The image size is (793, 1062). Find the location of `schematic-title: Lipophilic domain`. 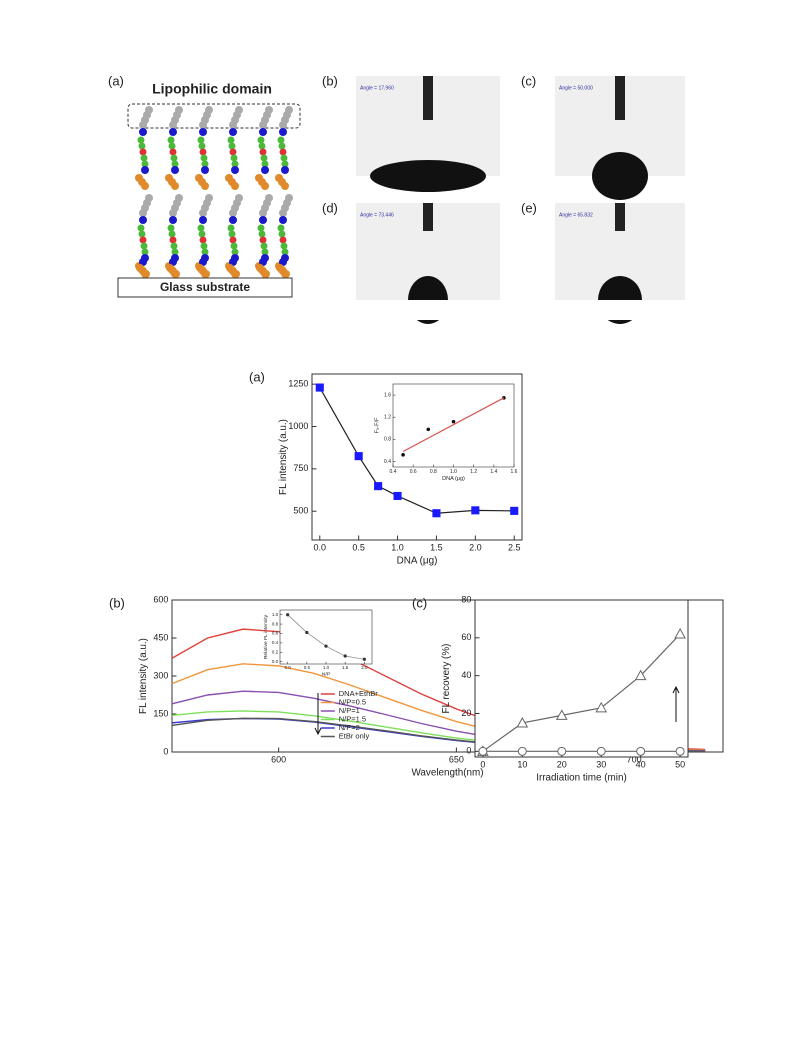

schematic-title: Lipophilic domain is located at coordinates (212, 89).